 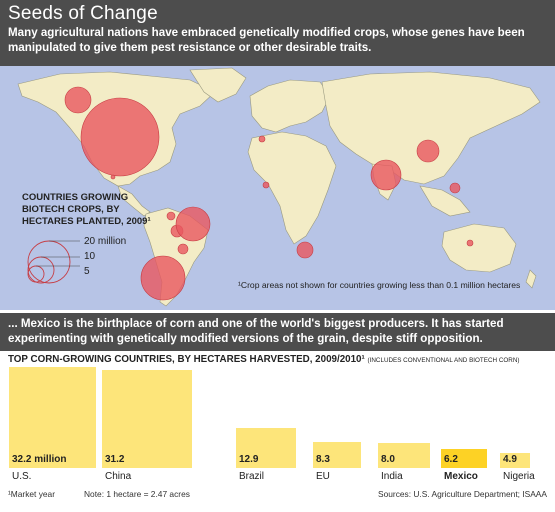 I want to click on bar-value-label: 31.2, so click(x=115, y=459).